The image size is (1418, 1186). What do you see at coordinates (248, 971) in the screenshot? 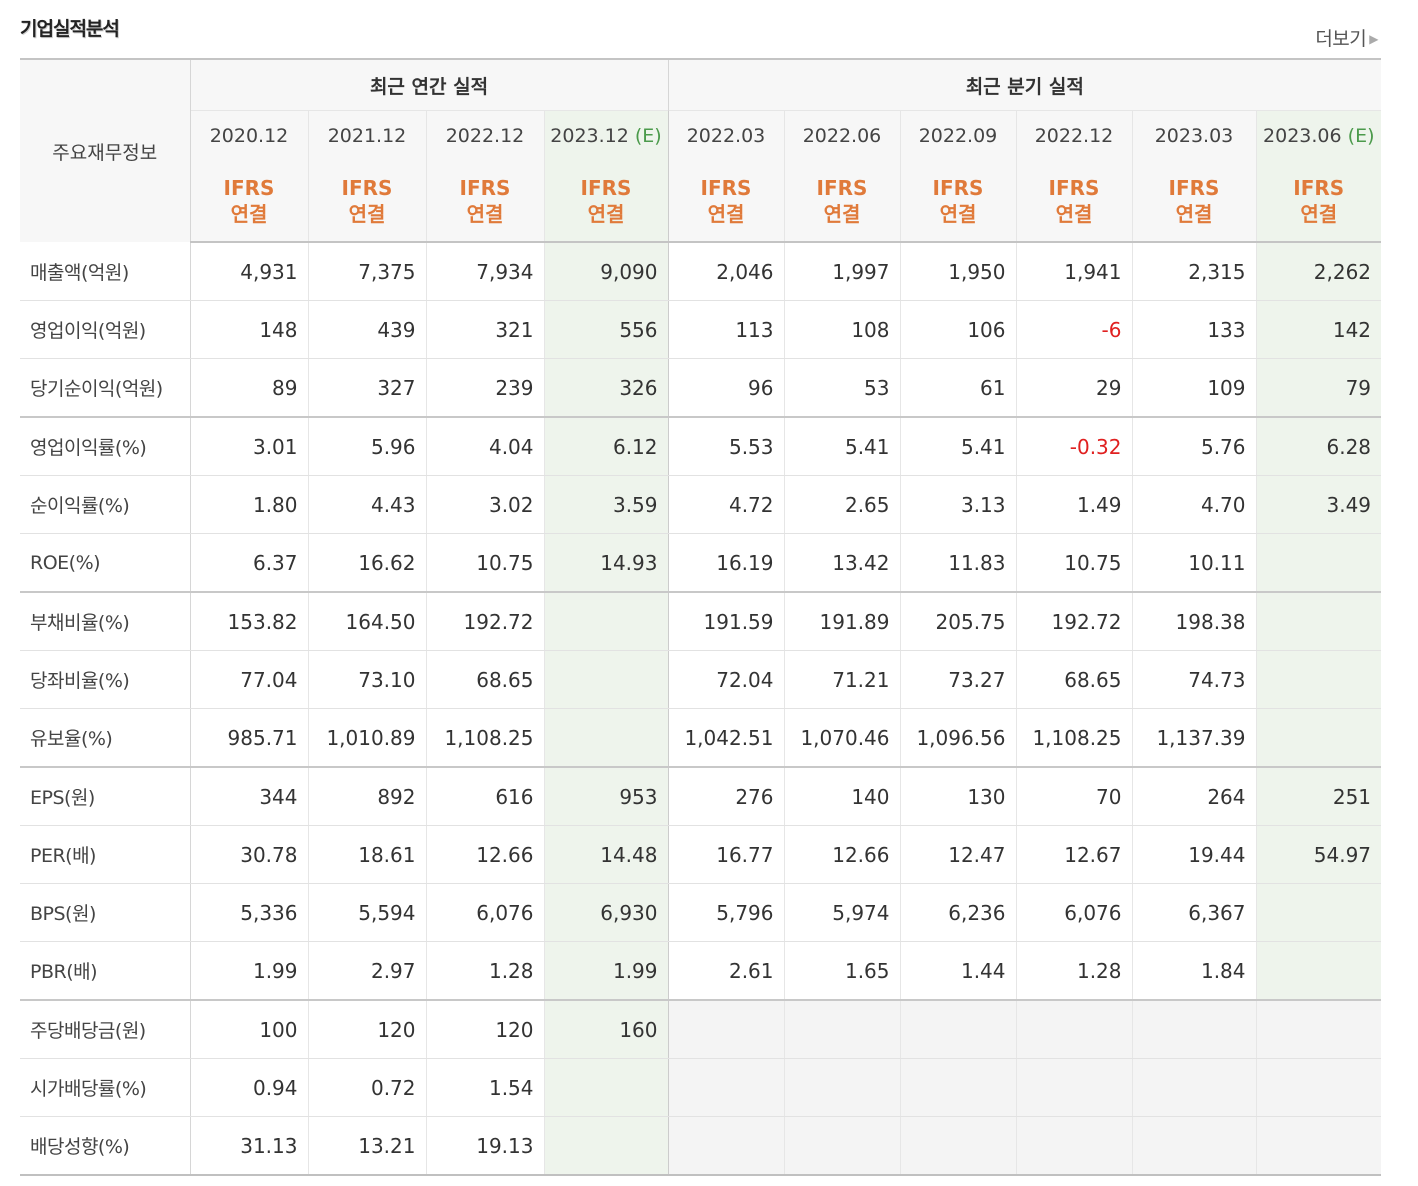
I see `table-cell: 1.99` at bounding box center [248, 971].